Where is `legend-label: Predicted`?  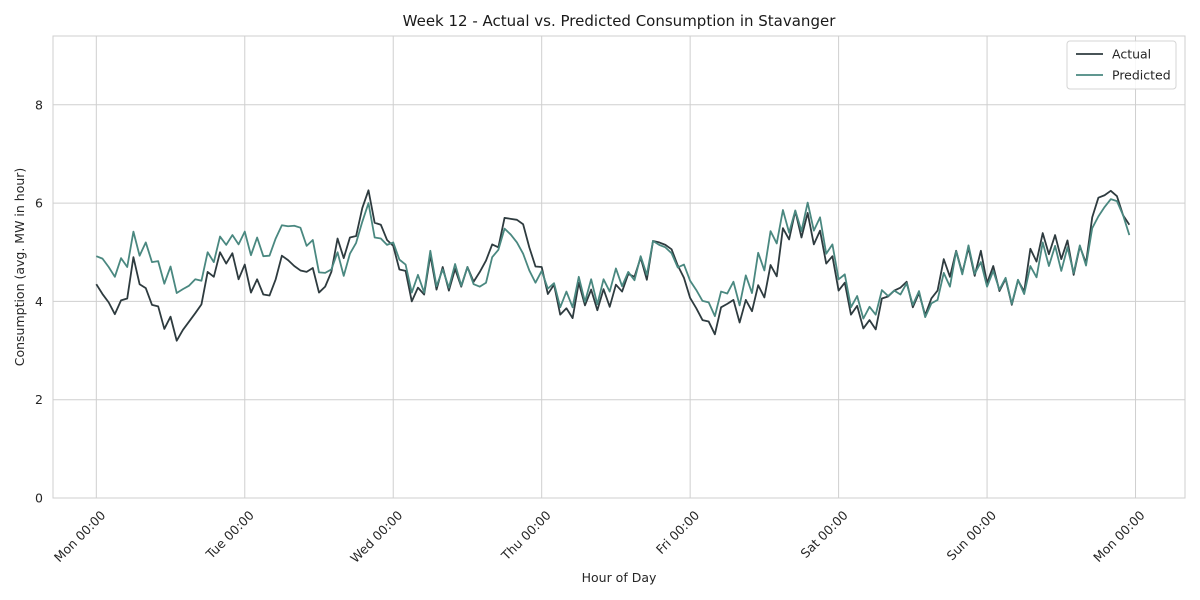 legend-label: Predicted is located at coordinates (1141, 75).